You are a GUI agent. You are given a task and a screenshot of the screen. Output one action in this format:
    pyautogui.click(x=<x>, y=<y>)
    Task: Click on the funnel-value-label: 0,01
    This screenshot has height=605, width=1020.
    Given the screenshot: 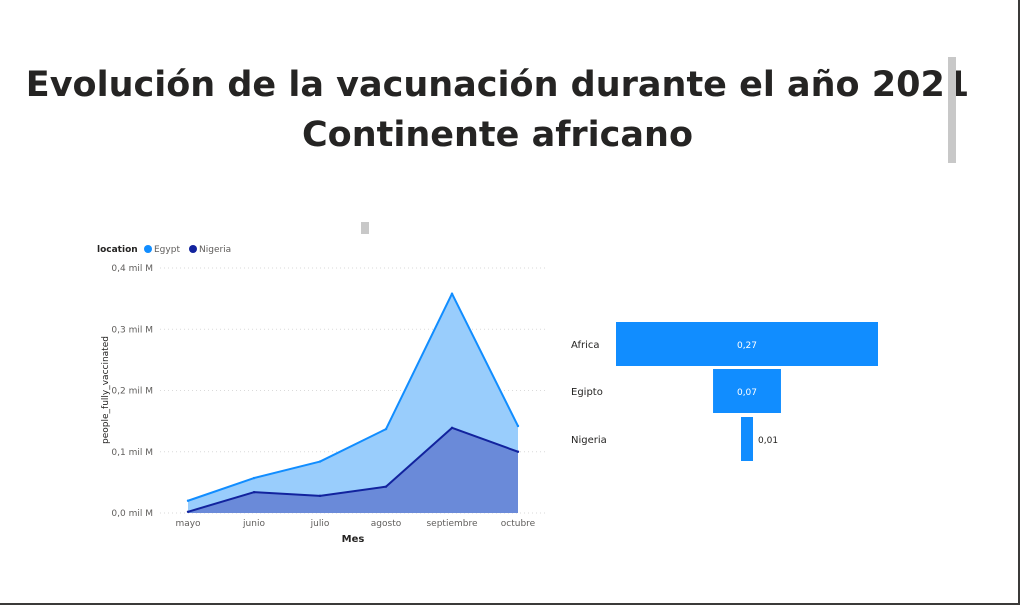 What is the action you would take?
    pyautogui.click(x=768, y=441)
    